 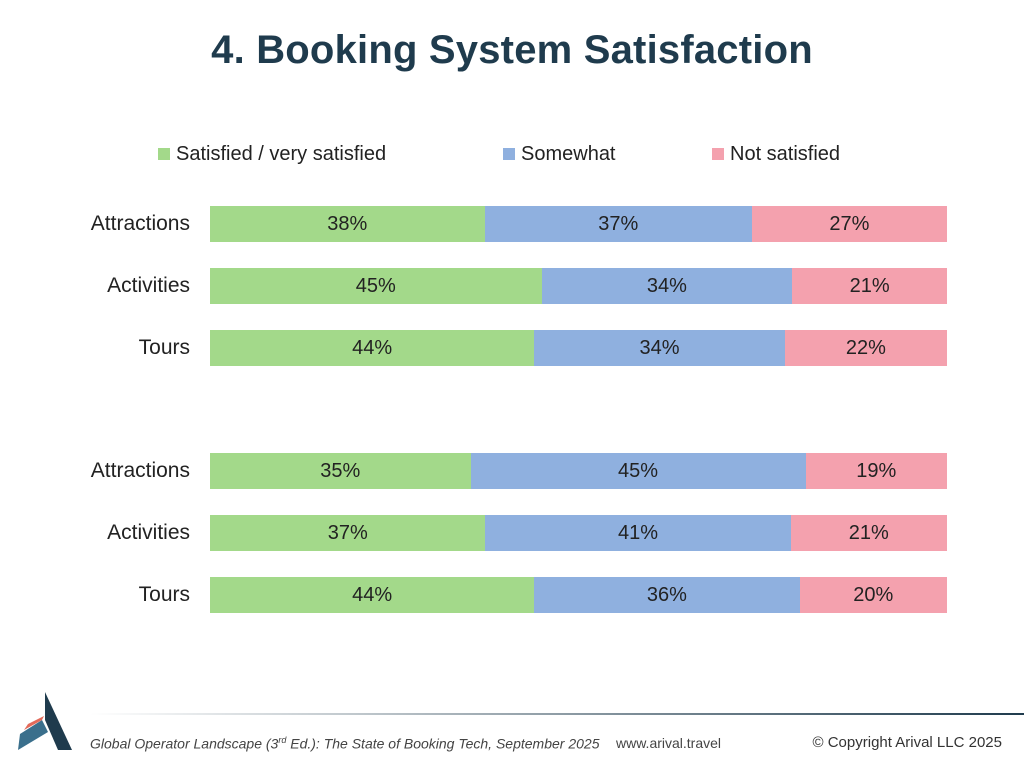 I want to click on data-label: 36%, so click(x=666, y=594).